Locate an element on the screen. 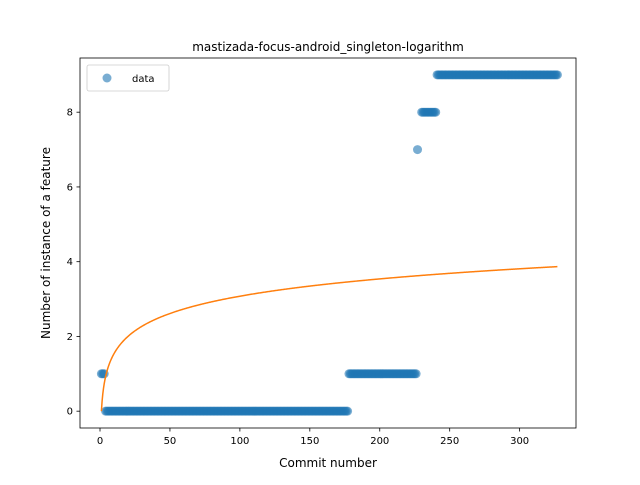 The image size is (640, 485). y-tick-label: 4 is located at coordinates (70, 262).